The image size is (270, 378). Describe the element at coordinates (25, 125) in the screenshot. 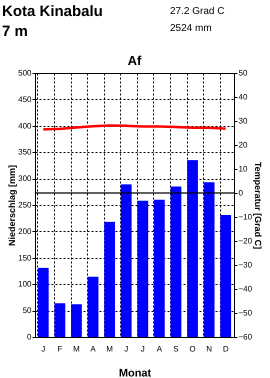

I see `y-tick-label: 400` at that location.